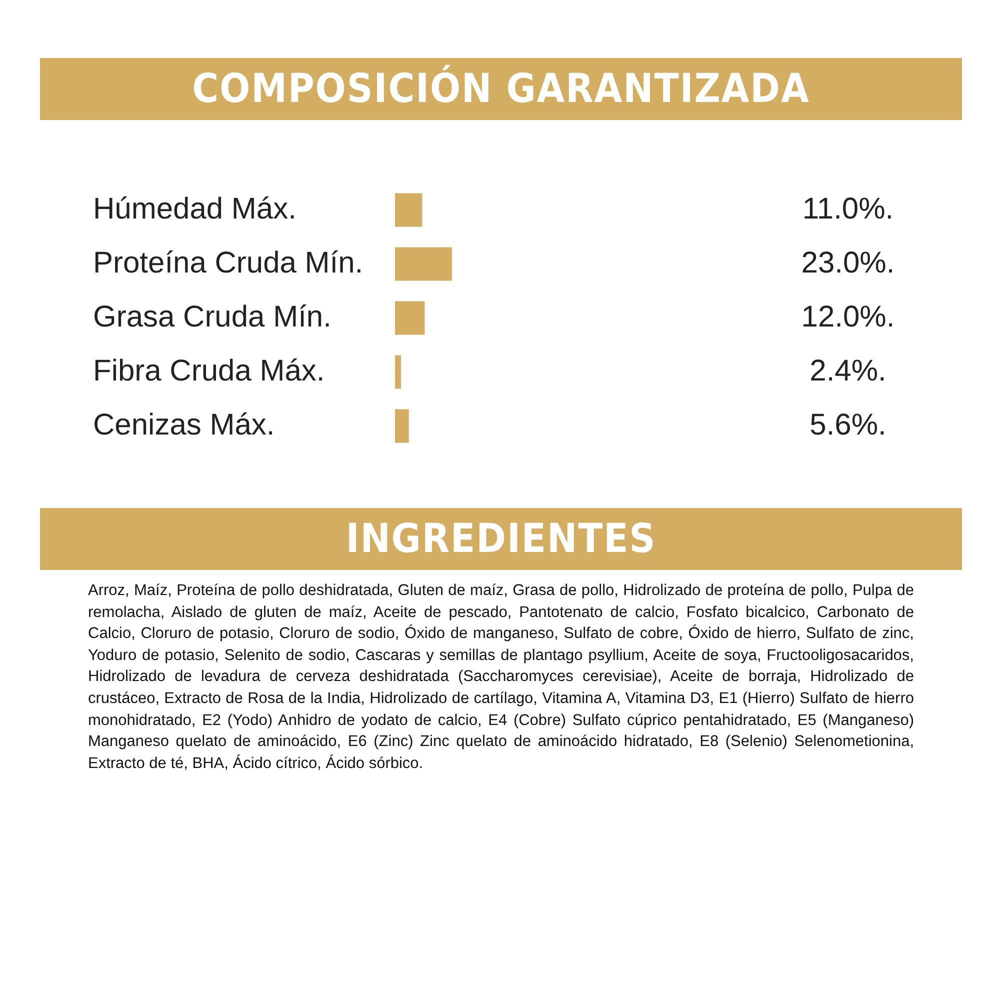  Describe the element at coordinates (212, 317) in the screenshot. I see `y-tick-label: Grasa Cruda Mín.` at that location.